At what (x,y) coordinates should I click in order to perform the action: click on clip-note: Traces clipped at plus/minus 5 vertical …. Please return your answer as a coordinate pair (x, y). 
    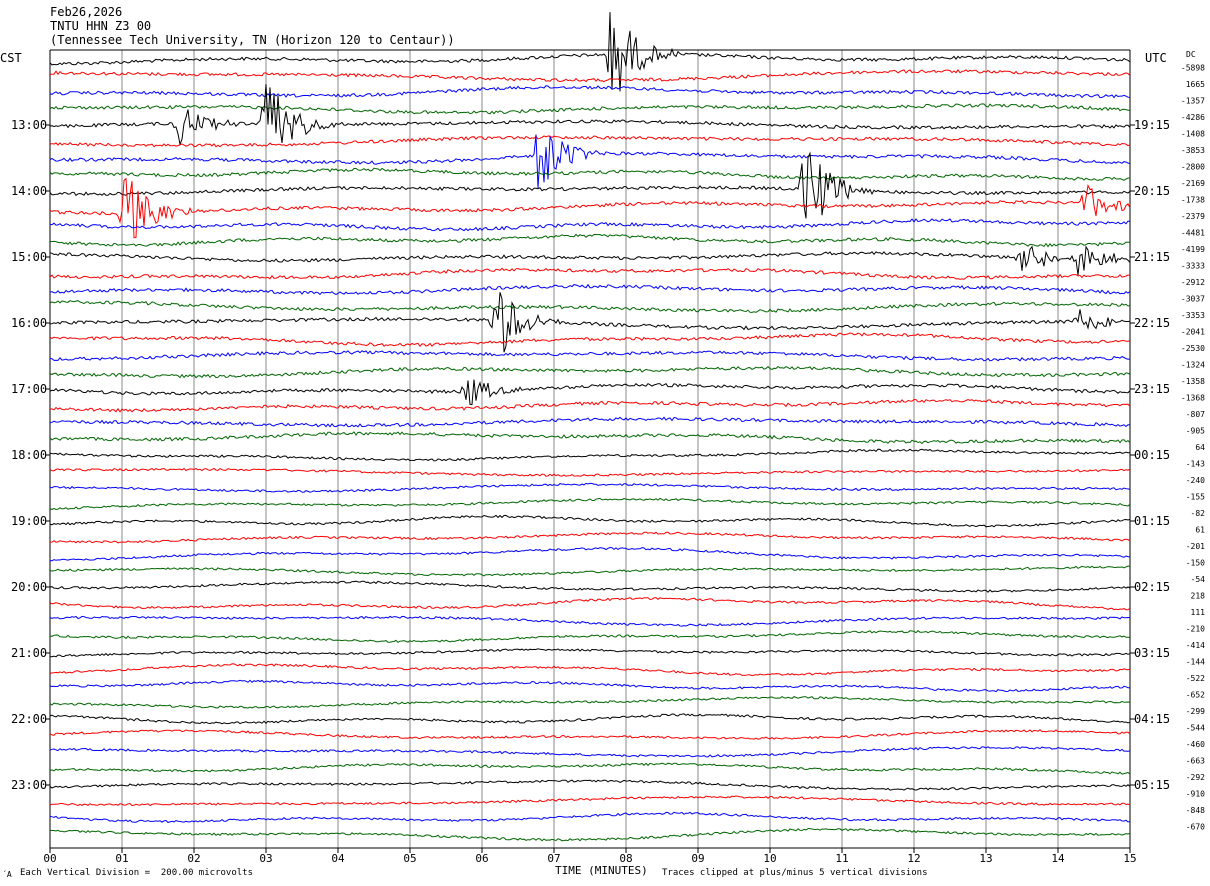
    Looking at the image, I should click on (795, 873).